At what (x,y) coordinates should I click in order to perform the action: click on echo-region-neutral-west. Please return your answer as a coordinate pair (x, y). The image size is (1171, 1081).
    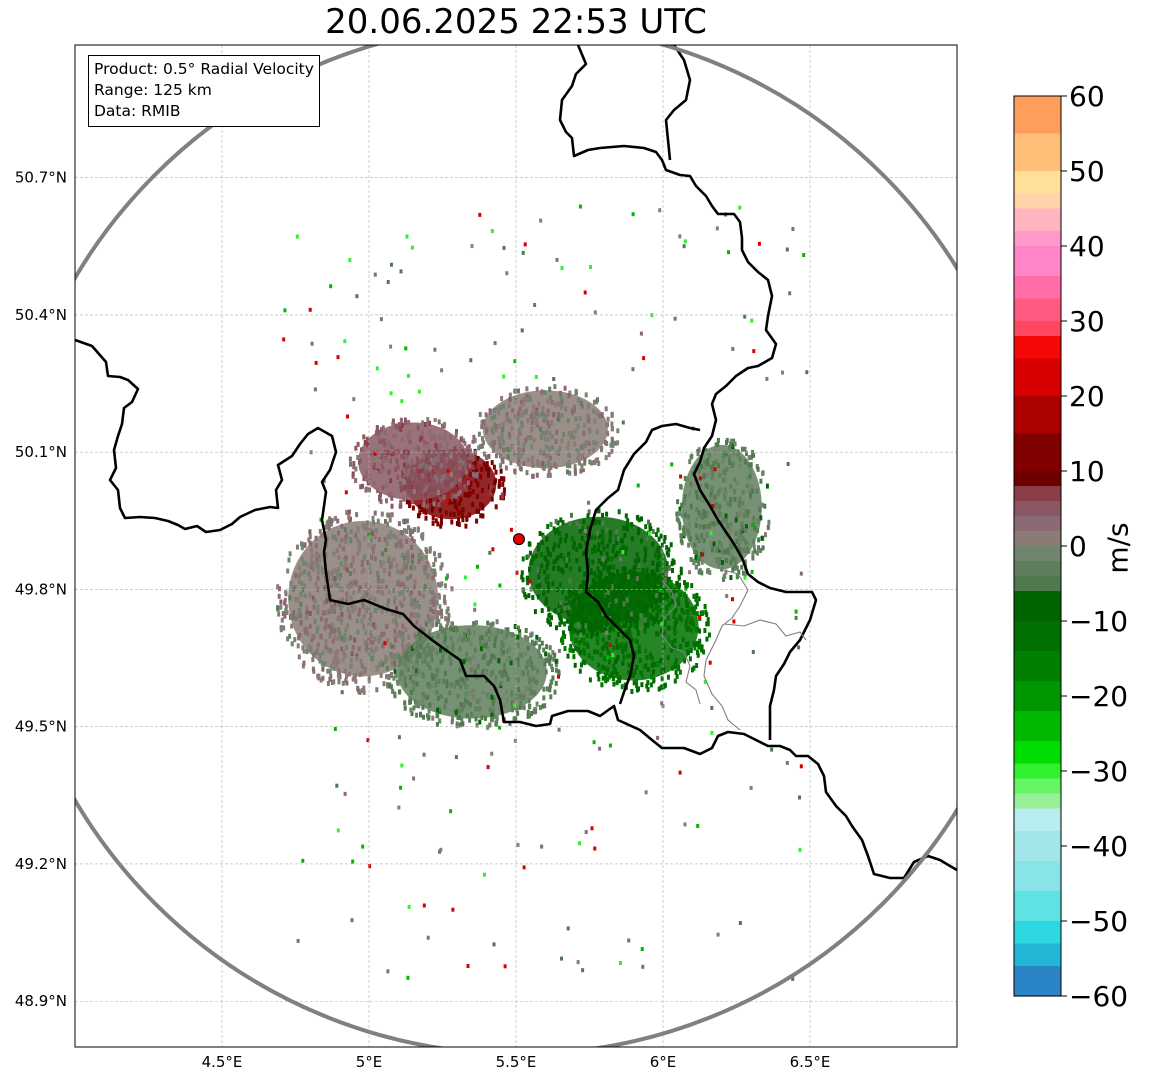
    Looking at the image, I should click on (365, 602).